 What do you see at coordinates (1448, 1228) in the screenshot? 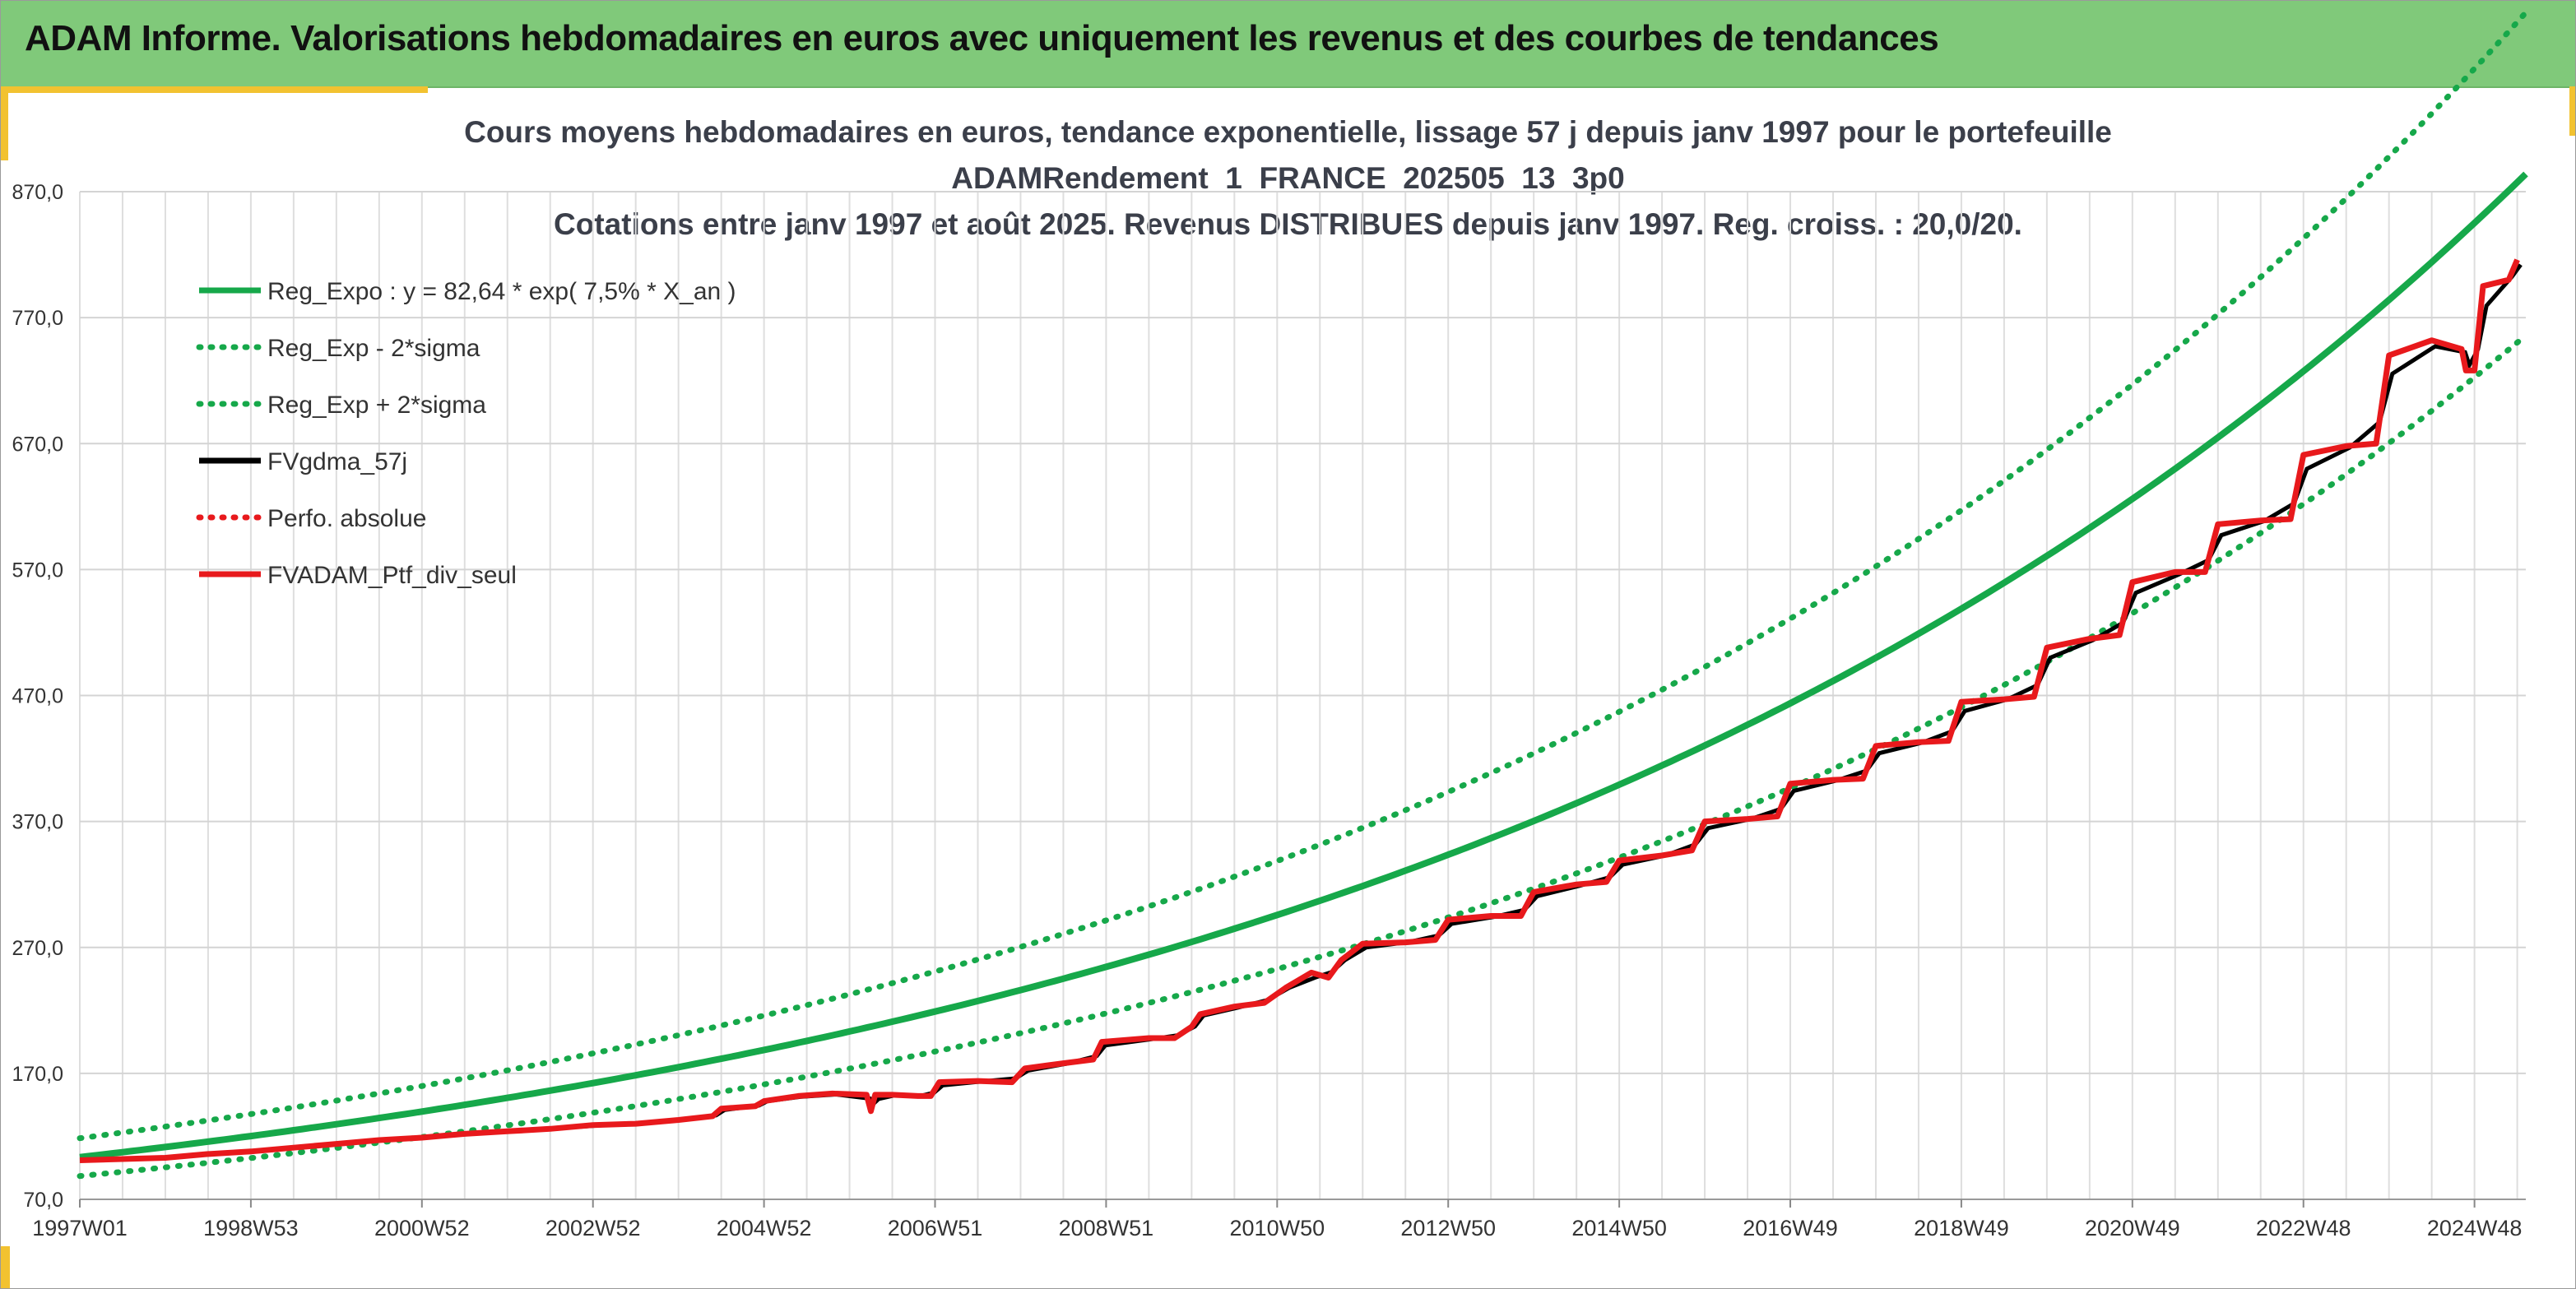
I see `x-tick-label: 2012W50` at bounding box center [1448, 1228].